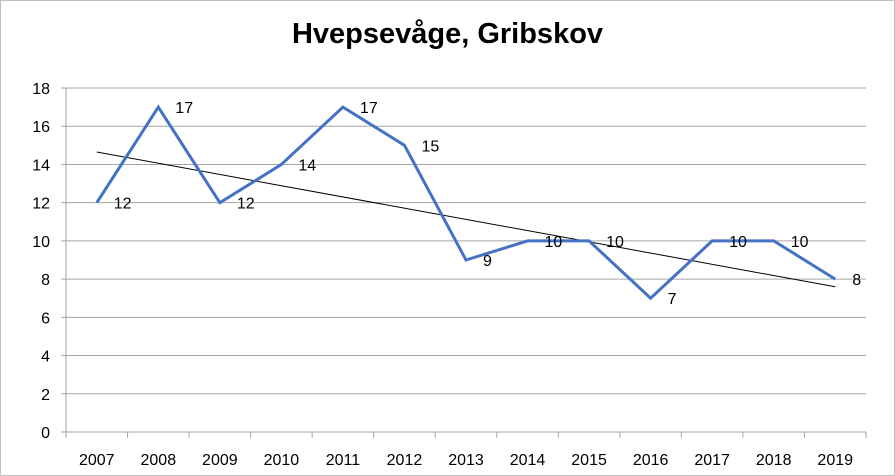 This screenshot has height=476, width=895. Describe the element at coordinates (835, 460) in the screenshot. I see `x-tick-label: 2019` at that location.